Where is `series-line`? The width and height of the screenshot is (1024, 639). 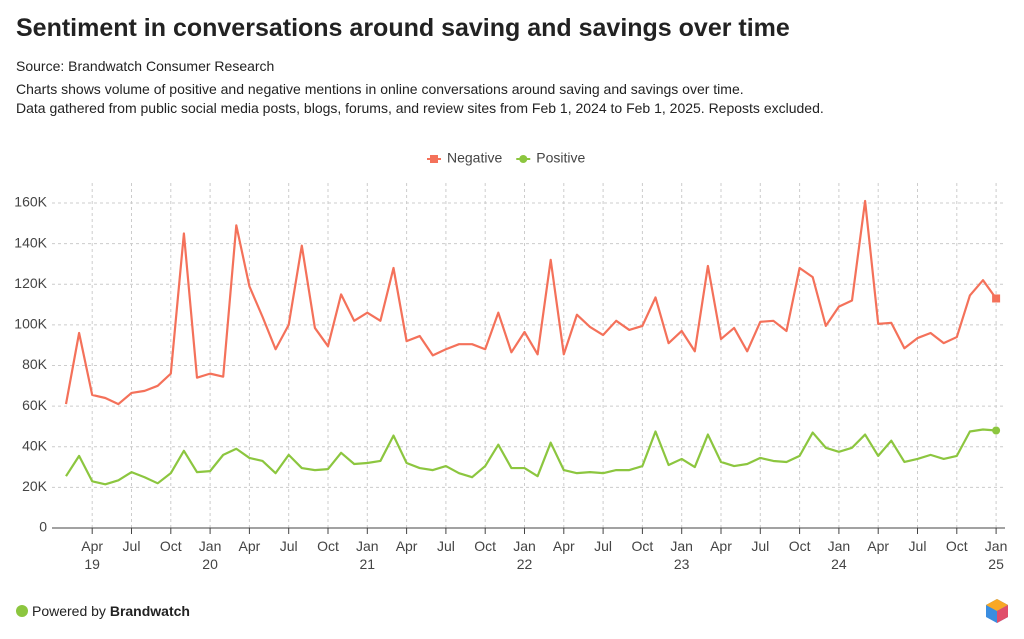 series-line is located at coordinates (531, 457).